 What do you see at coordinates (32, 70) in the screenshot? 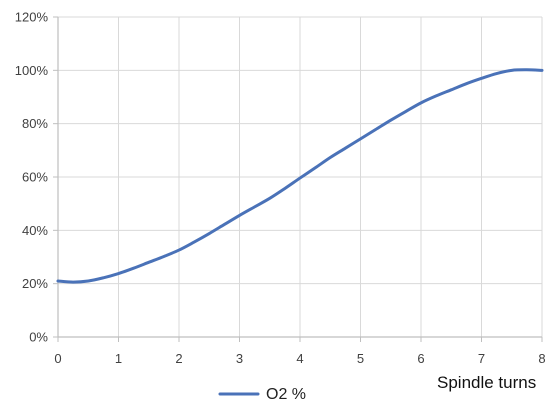
I see `y-tick-label: 100%` at bounding box center [32, 70].